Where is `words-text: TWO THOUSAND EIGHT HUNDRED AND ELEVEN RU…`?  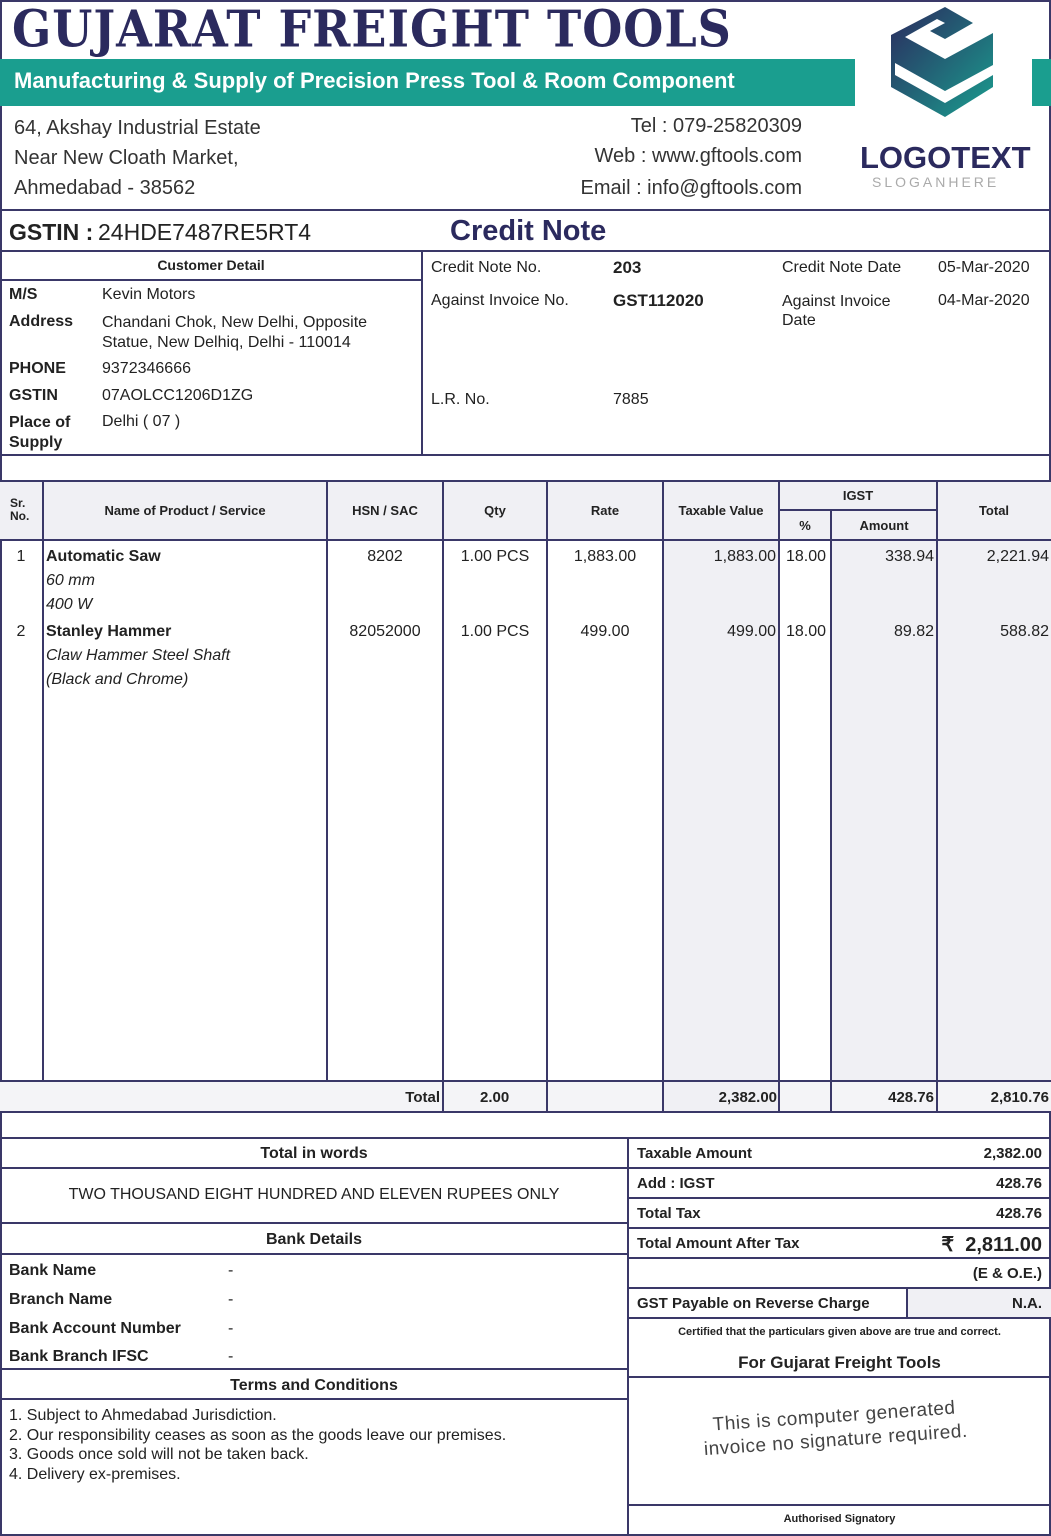 words-text: TWO THOUSAND EIGHT HUNDRED AND ELEVEN RU… is located at coordinates (314, 1194).